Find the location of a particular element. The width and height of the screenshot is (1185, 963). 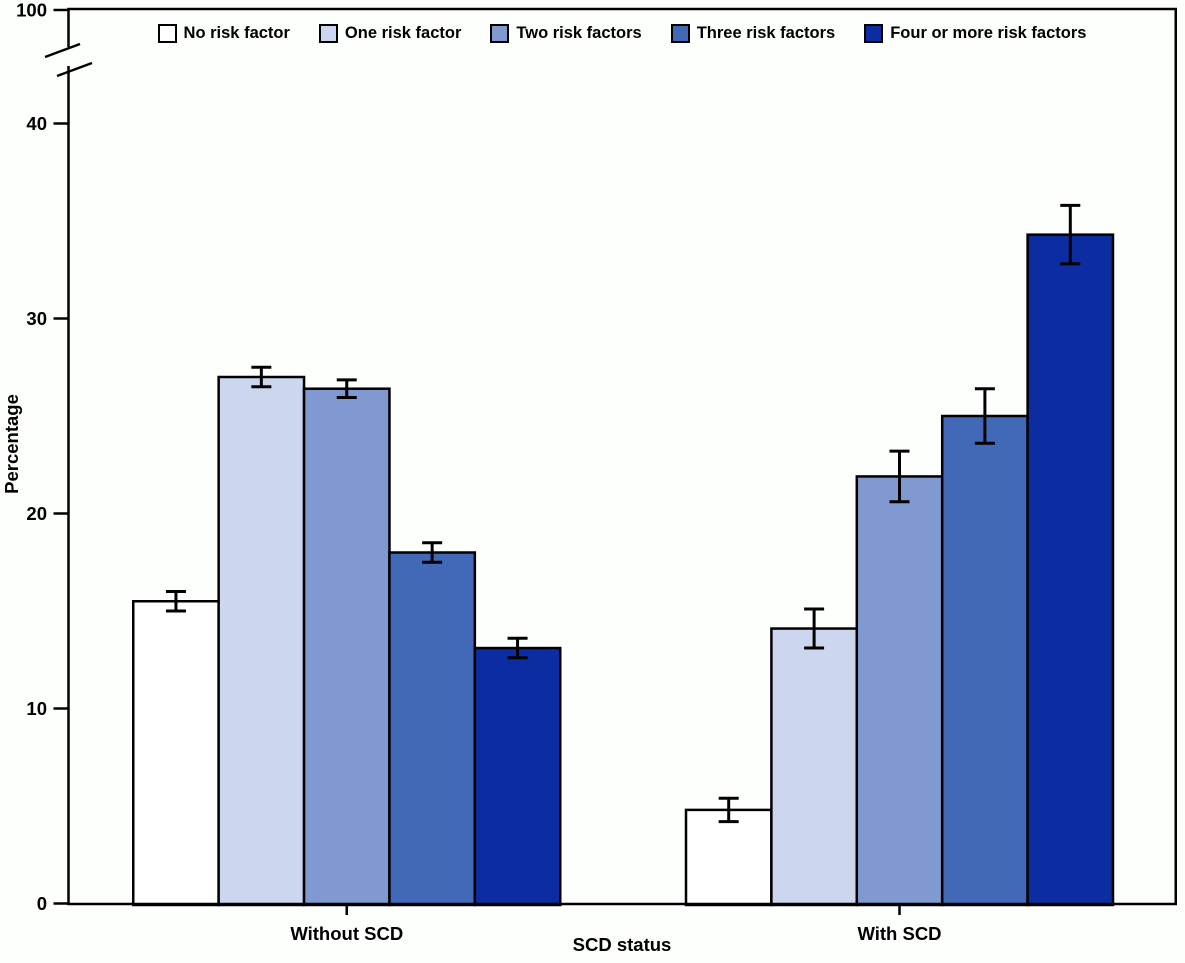

error-bar-with-scd-one-risk-factor is located at coordinates (814, 628).